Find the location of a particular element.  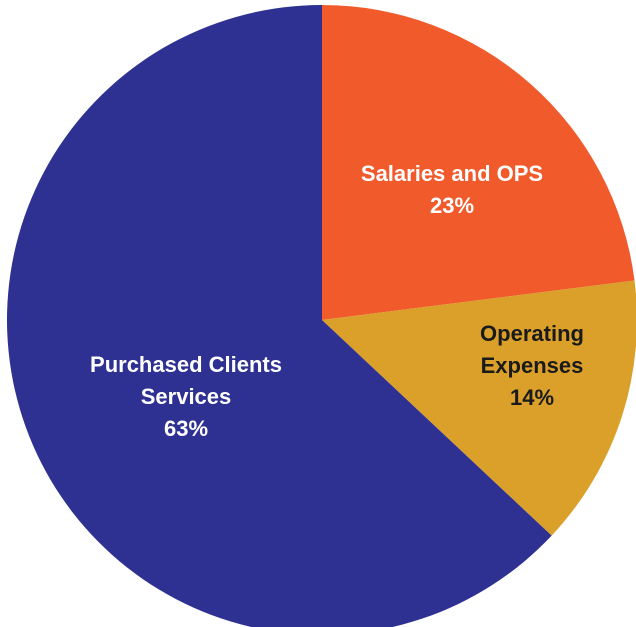

slice-label: Salaries and OPS 23% is located at coordinates (452, 190).